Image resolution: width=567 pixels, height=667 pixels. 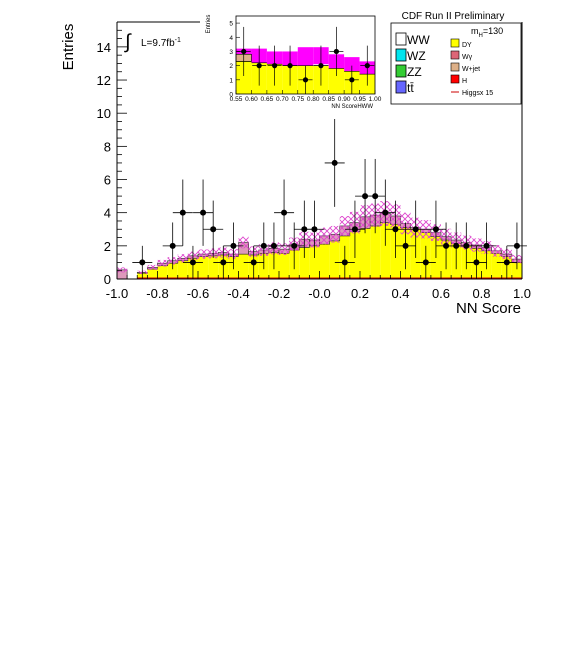 I want to click on inset-y-tick-label: 0, so click(x=231, y=95).